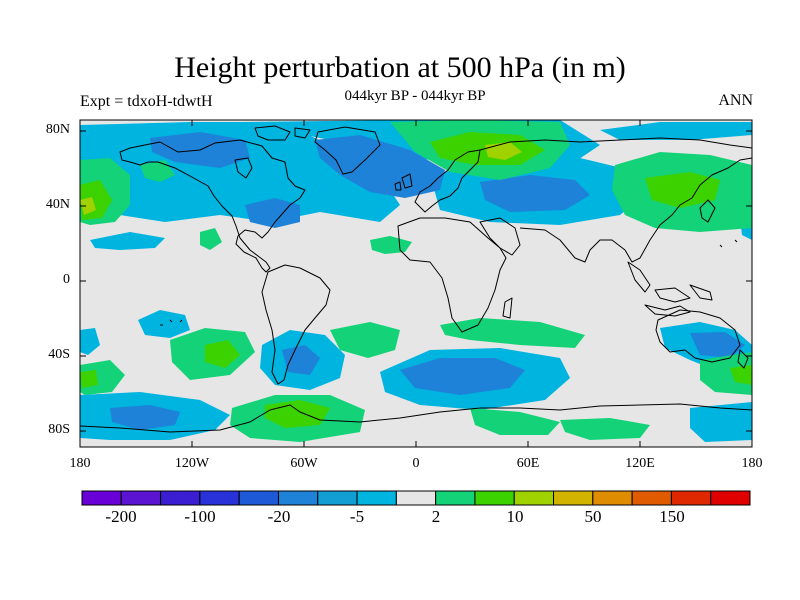 The width and height of the screenshot is (800, 600). What do you see at coordinates (90, 341) in the screenshot?
I see `contour-cyan-west-pacific` at bounding box center [90, 341].